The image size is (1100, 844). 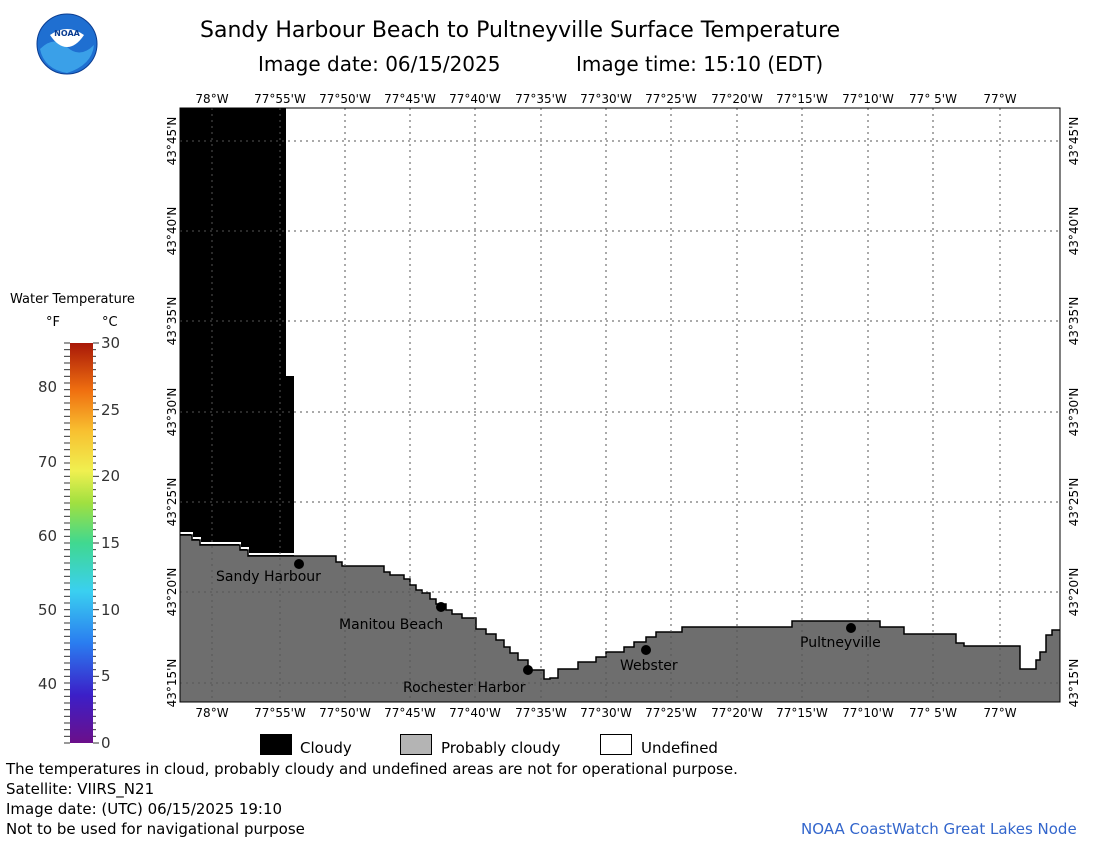 I want to click on key-probably-cloudy-label: Probably cloudy, so click(x=501, y=748).